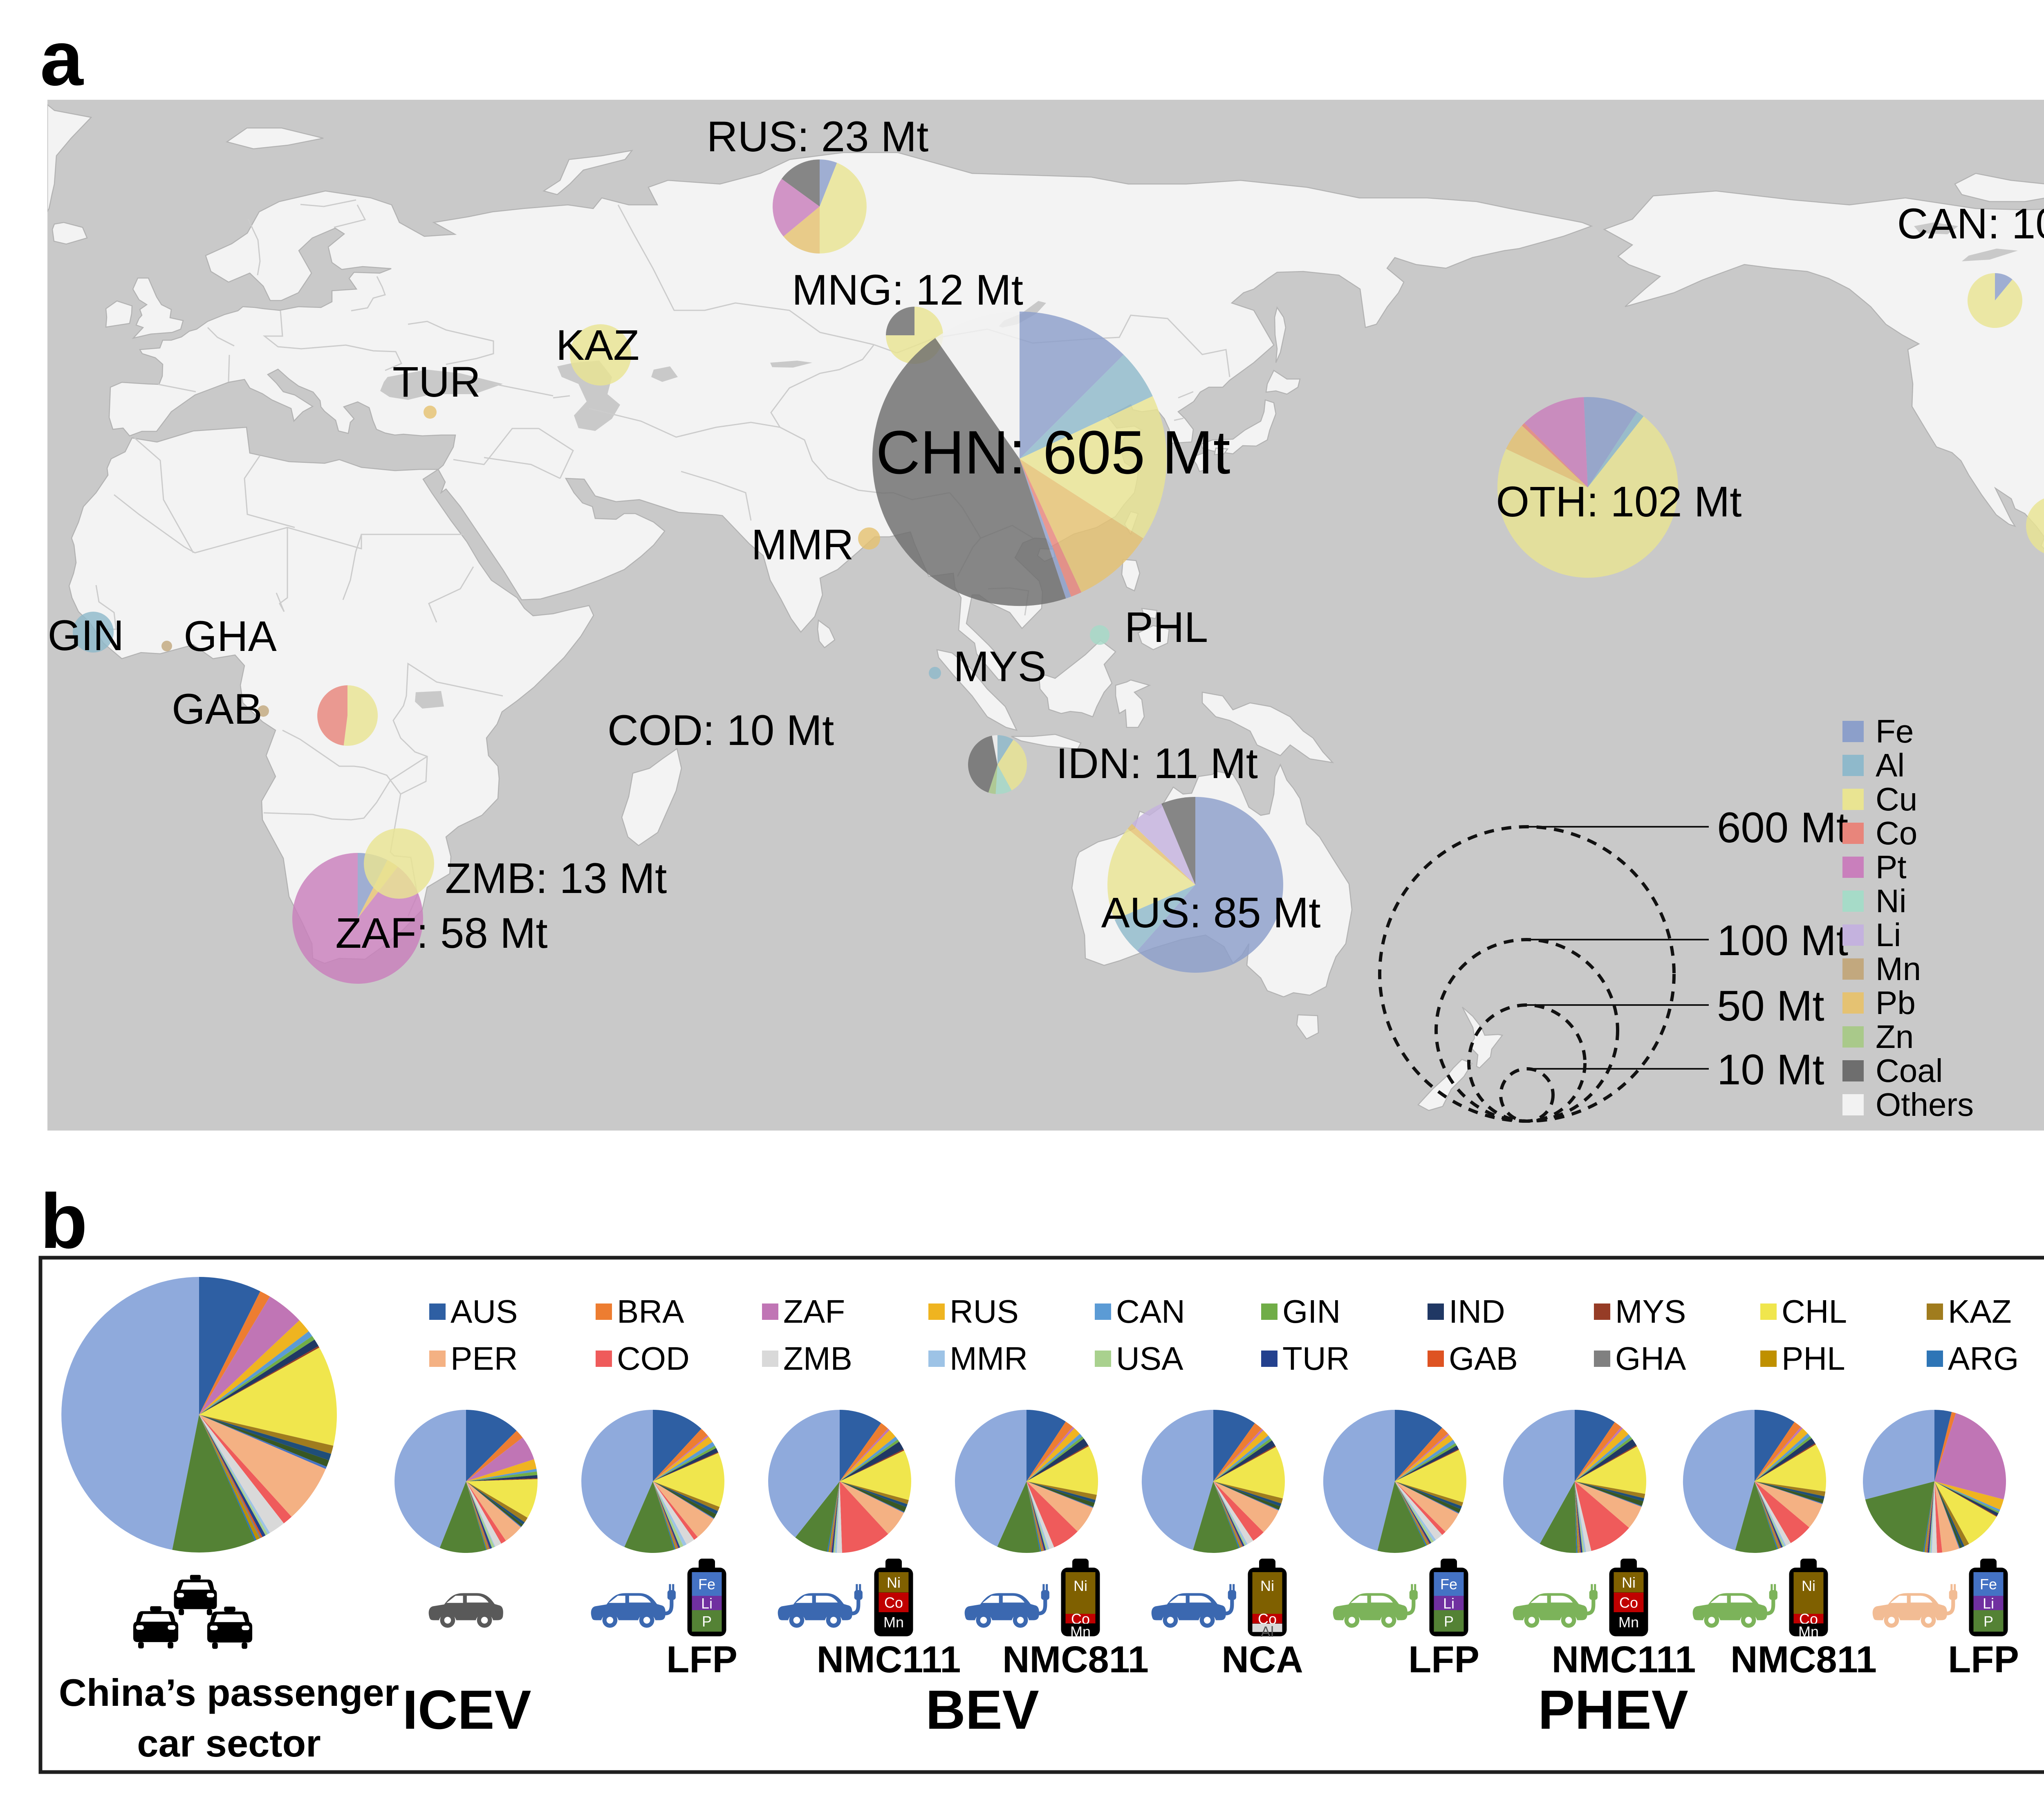  What do you see at coordinates (817, 1358) in the screenshot?
I see `svg-text: ZMB` at bounding box center [817, 1358].